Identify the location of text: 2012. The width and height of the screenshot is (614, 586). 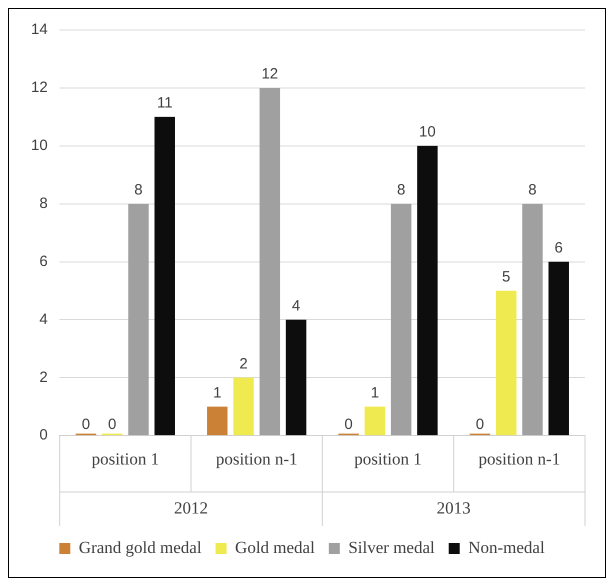
(191, 508).